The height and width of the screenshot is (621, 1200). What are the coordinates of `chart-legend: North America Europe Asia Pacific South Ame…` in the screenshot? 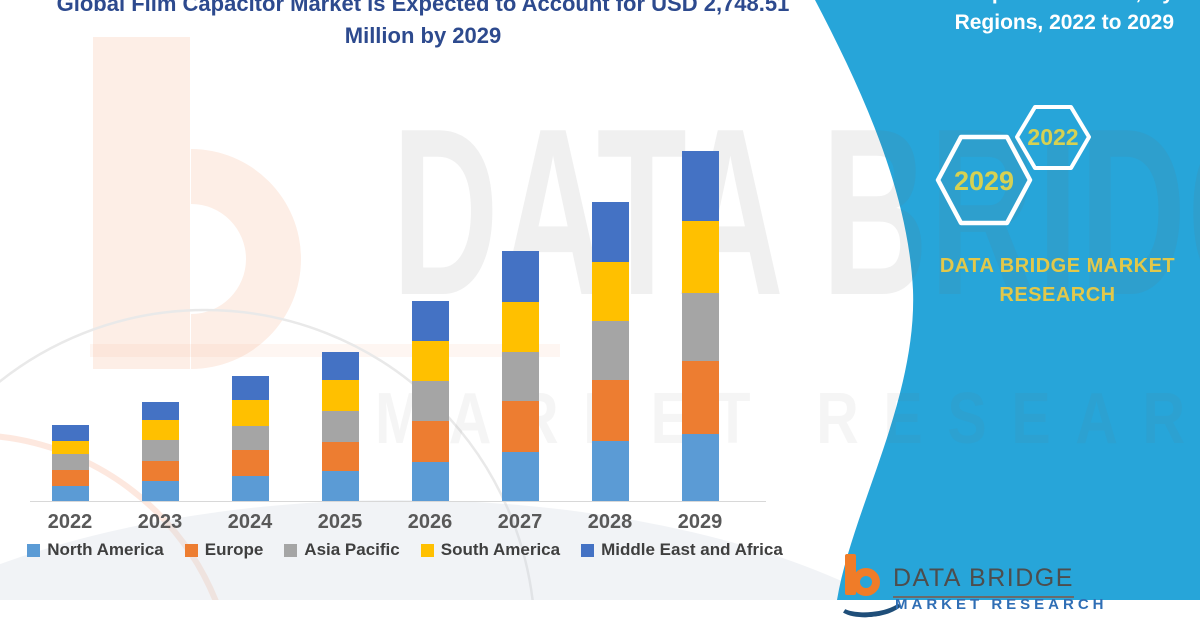 It's located at (405, 550).